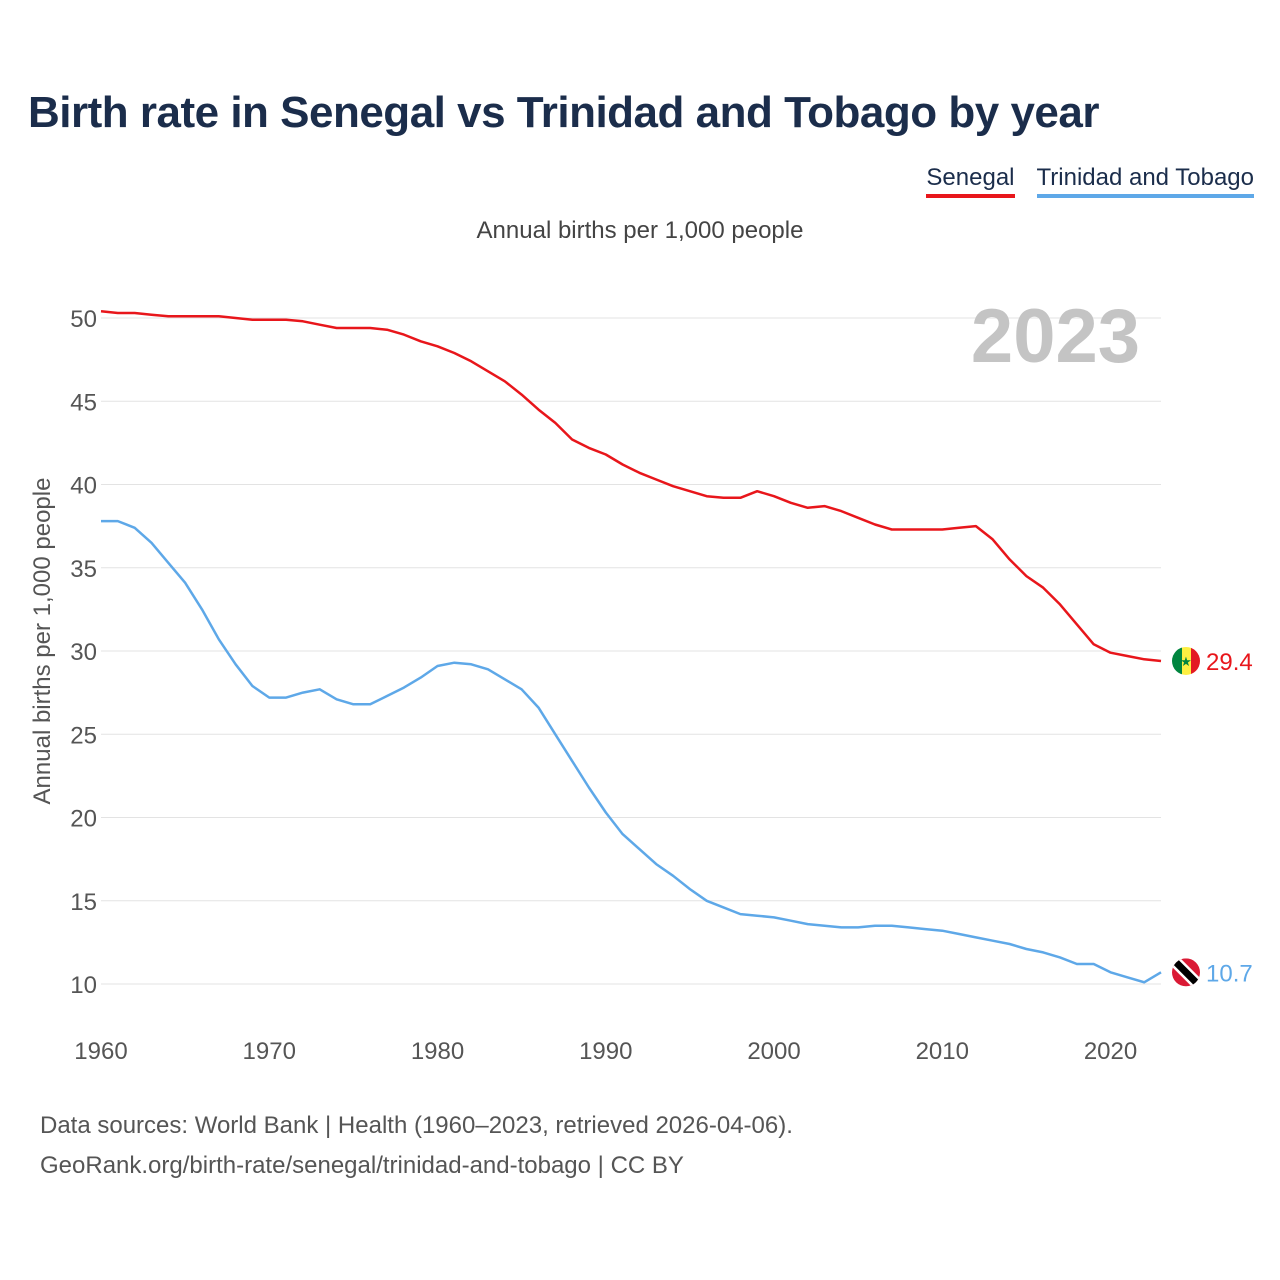 The width and height of the screenshot is (1280, 1280). I want to click on end-value-label: 29.4, so click(1229, 662).